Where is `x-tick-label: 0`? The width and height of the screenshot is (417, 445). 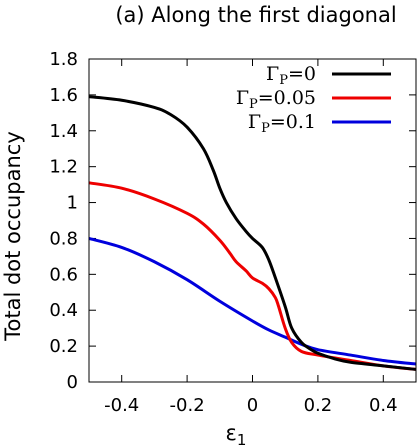
x-tick-label: 0 is located at coordinates (252, 405).